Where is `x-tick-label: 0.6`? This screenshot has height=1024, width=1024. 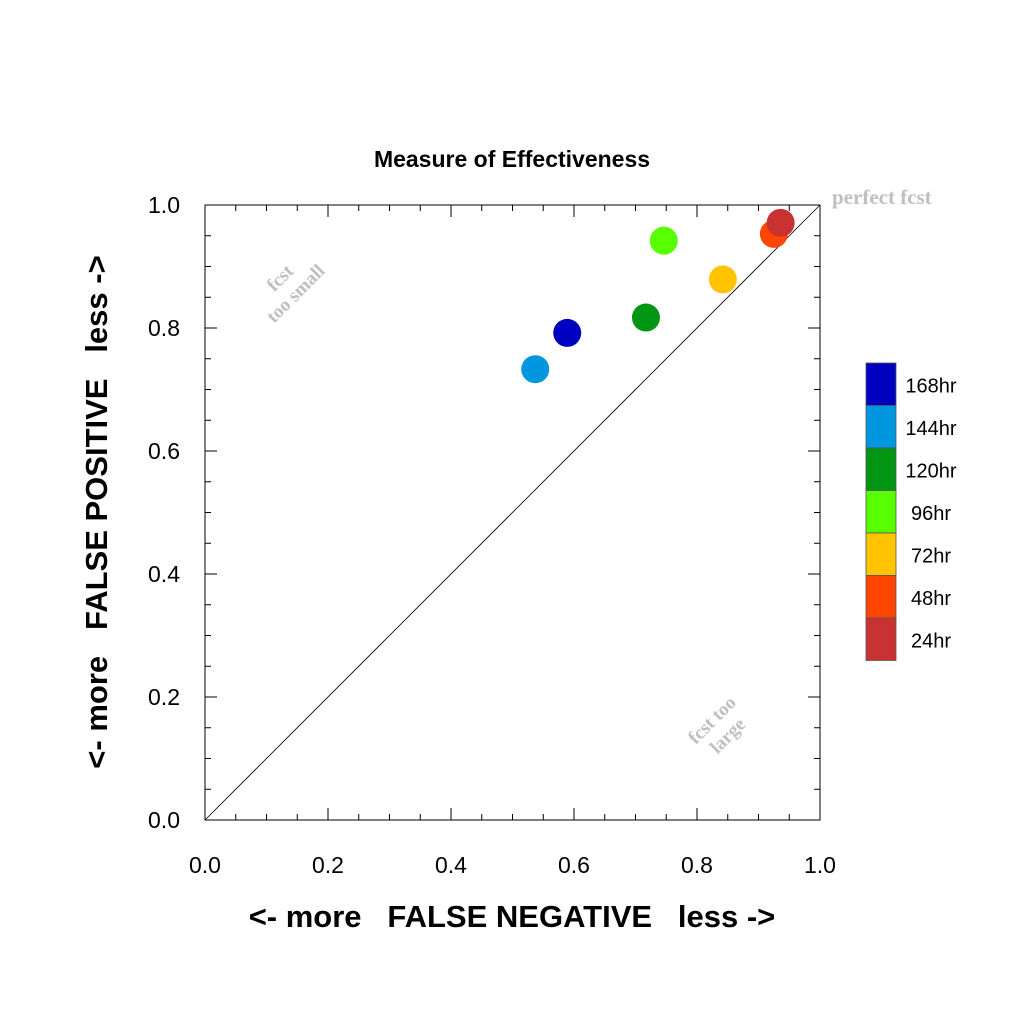
x-tick-label: 0.6 is located at coordinates (574, 865).